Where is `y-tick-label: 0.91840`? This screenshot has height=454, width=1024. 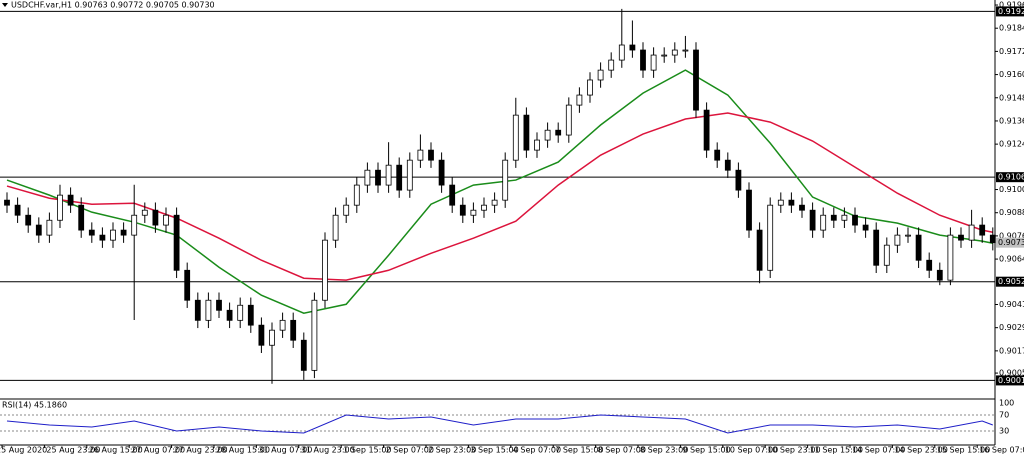 y-tick-label: 0.91840 is located at coordinates (1011, 28).